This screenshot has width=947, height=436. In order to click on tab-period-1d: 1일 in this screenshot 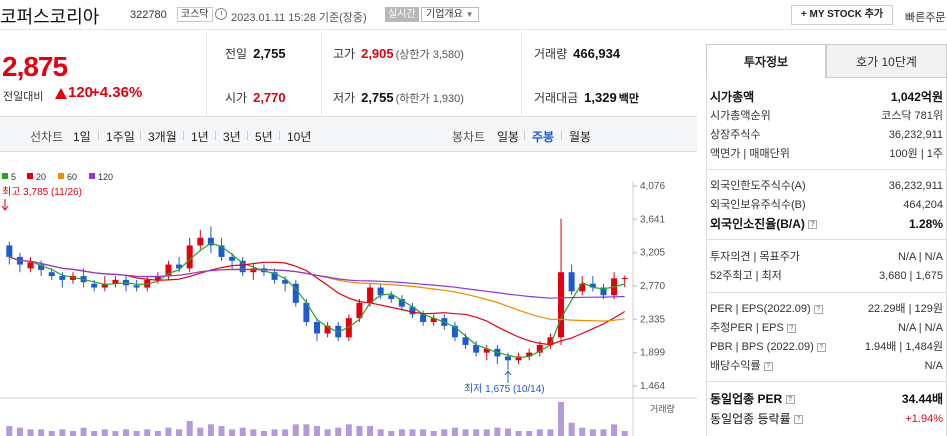, I will do `click(82, 137)`.